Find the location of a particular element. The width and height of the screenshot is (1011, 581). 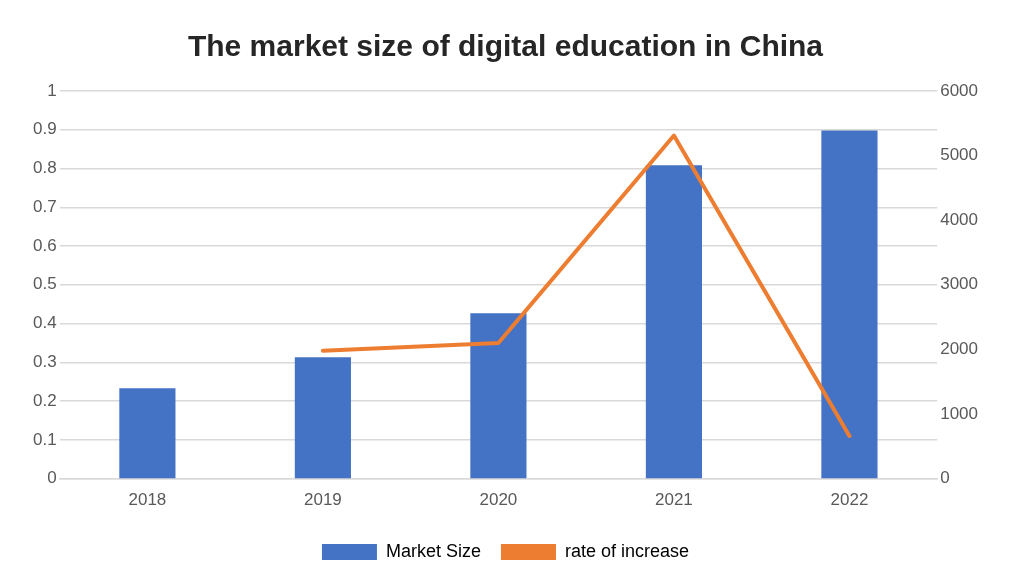

legend-label: Market Size is located at coordinates (433, 550).